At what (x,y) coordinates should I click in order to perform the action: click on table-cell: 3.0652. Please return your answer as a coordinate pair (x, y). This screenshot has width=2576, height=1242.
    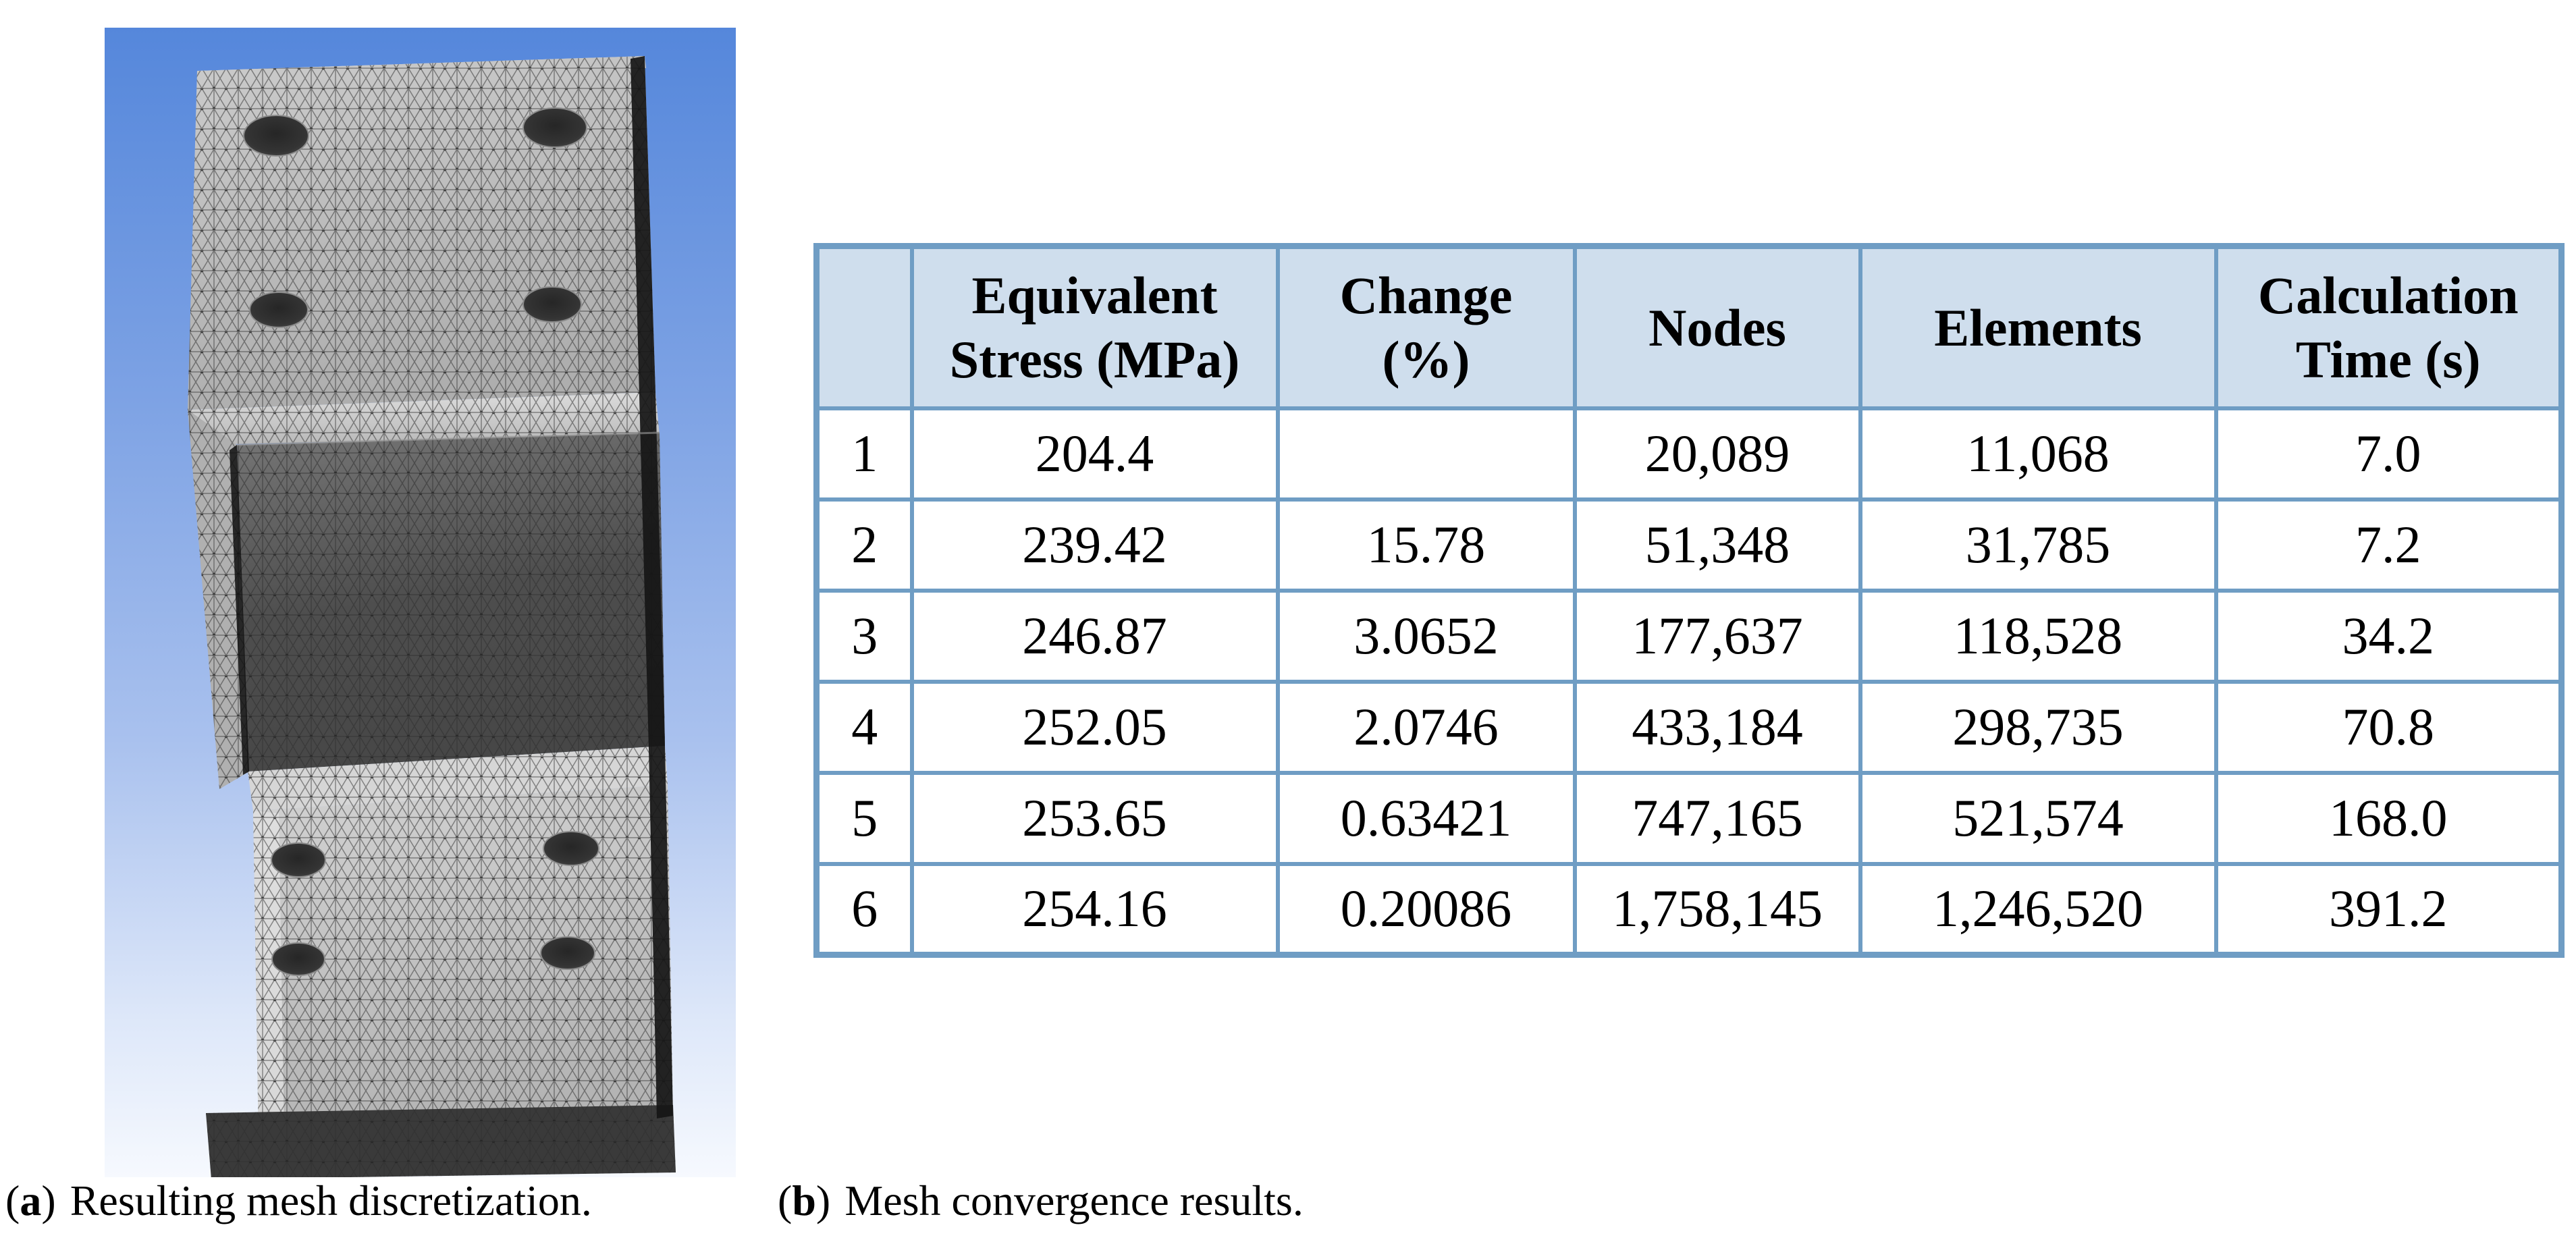
    Looking at the image, I should click on (1426, 636).